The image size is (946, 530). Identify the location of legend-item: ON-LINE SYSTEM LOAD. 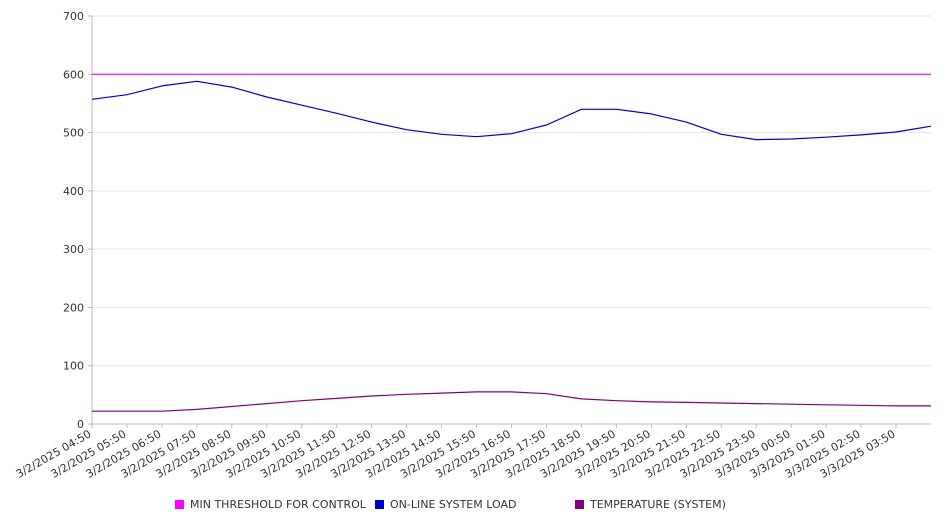
(445, 504).